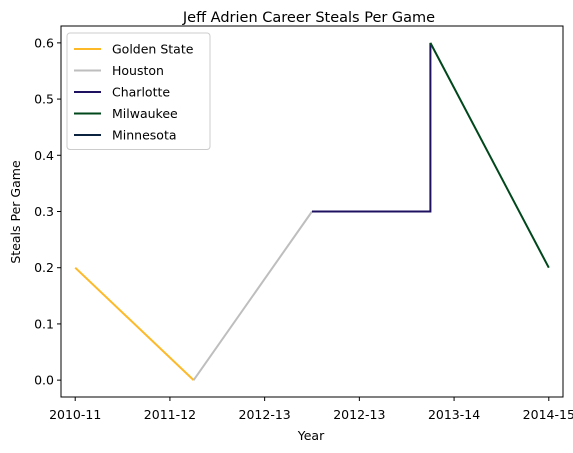  What do you see at coordinates (44, 267) in the screenshot?
I see `y-tick-label: 0.2` at bounding box center [44, 267].